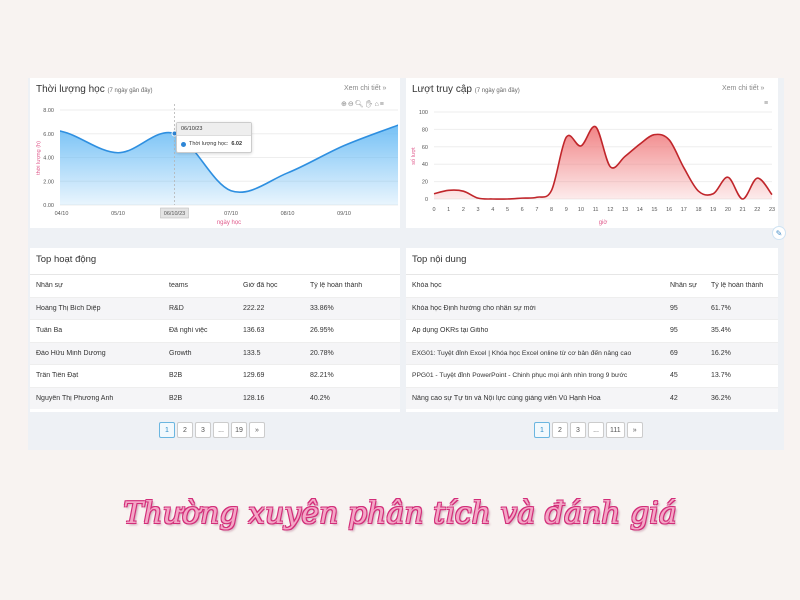 This screenshot has width=800, height=600. I want to click on y-tick-label: 60, so click(425, 148).